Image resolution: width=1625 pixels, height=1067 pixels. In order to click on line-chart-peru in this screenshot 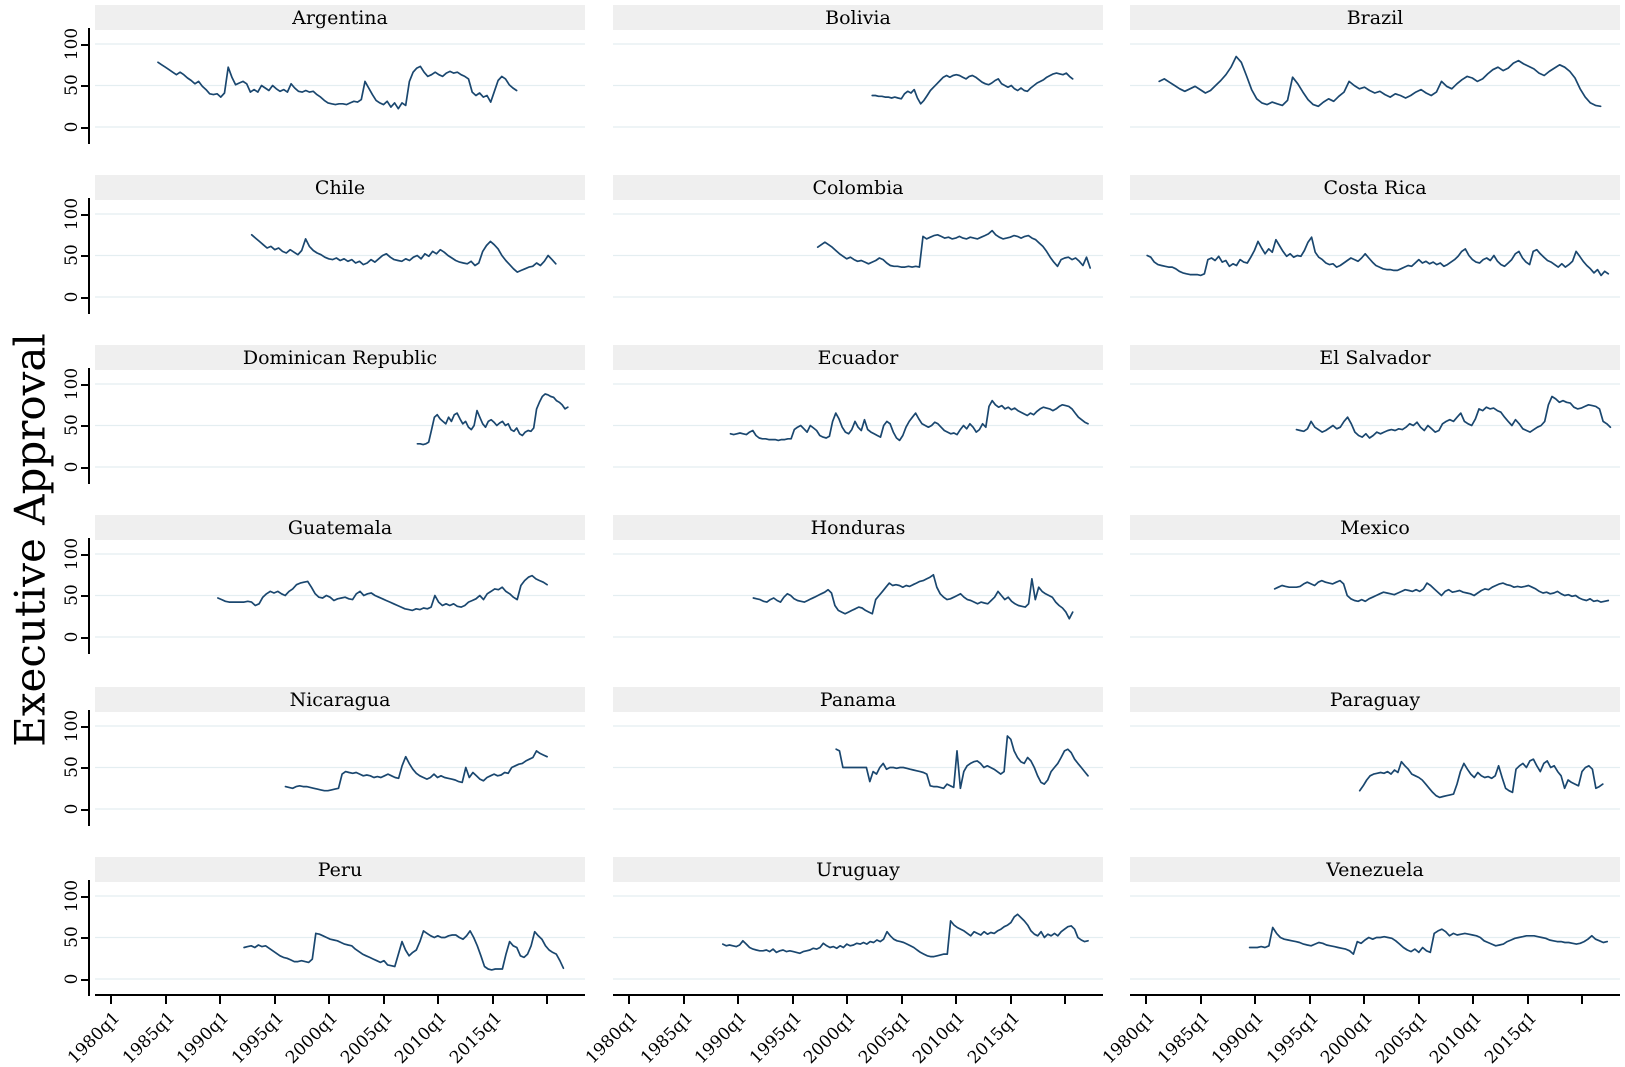, I will do `click(340, 938)`.